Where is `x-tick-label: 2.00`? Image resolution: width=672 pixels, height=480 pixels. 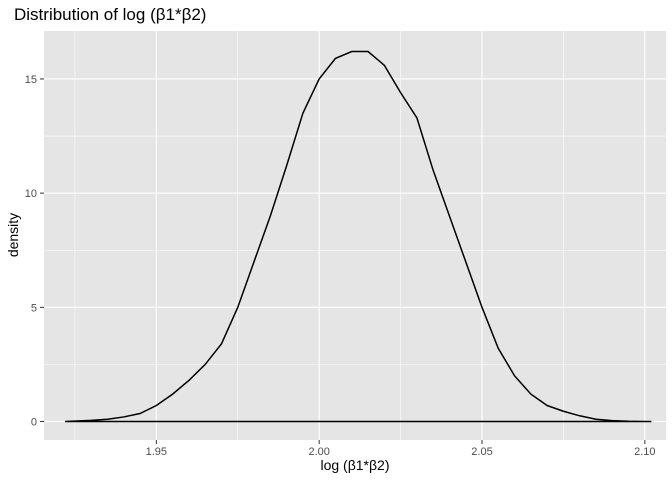 x-tick-label: 2.00 is located at coordinates (318, 452).